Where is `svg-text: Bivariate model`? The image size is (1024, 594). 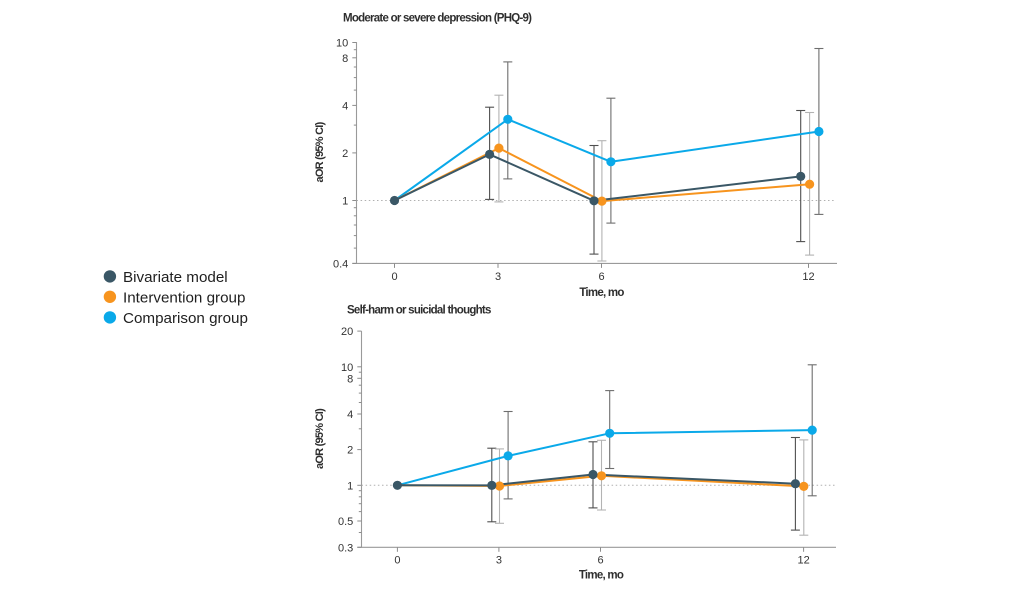 svg-text: Bivariate model is located at coordinates (175, 277).